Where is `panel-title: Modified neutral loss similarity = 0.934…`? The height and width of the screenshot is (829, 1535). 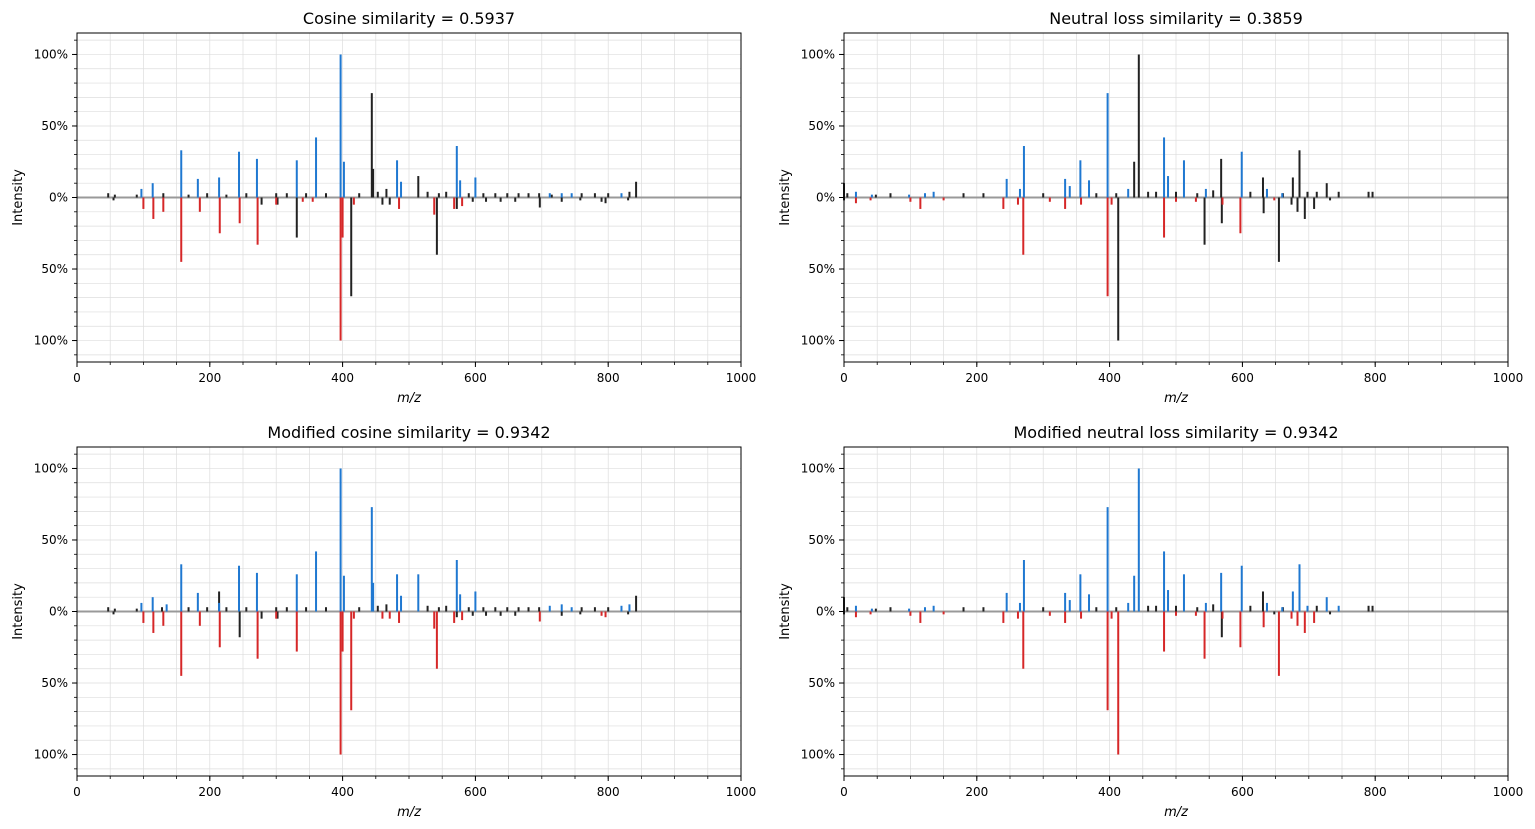
panel-title: Modified neutral loss similarity = 0.934… is located at coordinates (1175, 432).